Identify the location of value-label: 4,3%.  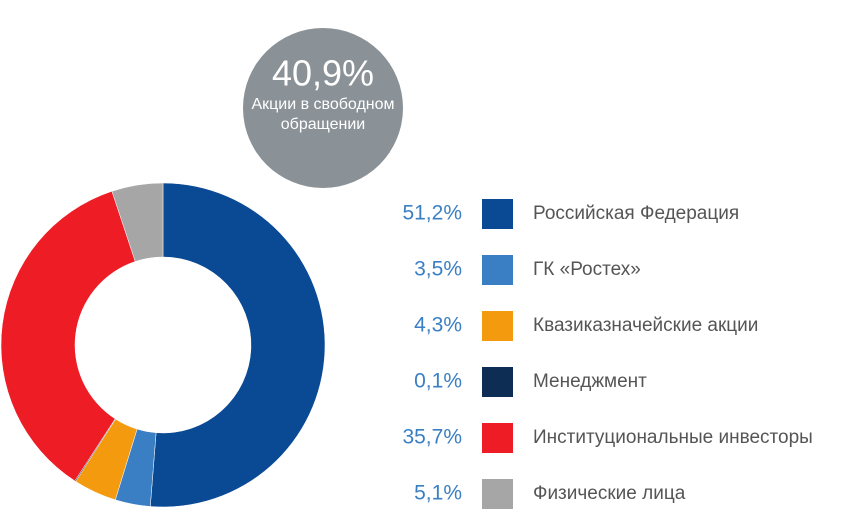
(438, 325).